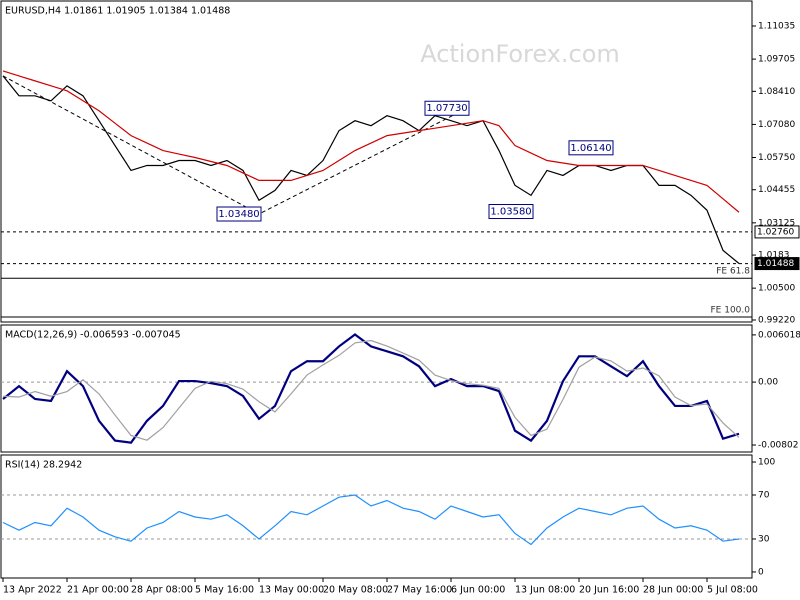 This screenshot has height=600, width=800. What do you see at coordinates (733, 272) in the screenshot?
I see `fibonacci-label: FE 61.8` at bounding box center [733, 272].